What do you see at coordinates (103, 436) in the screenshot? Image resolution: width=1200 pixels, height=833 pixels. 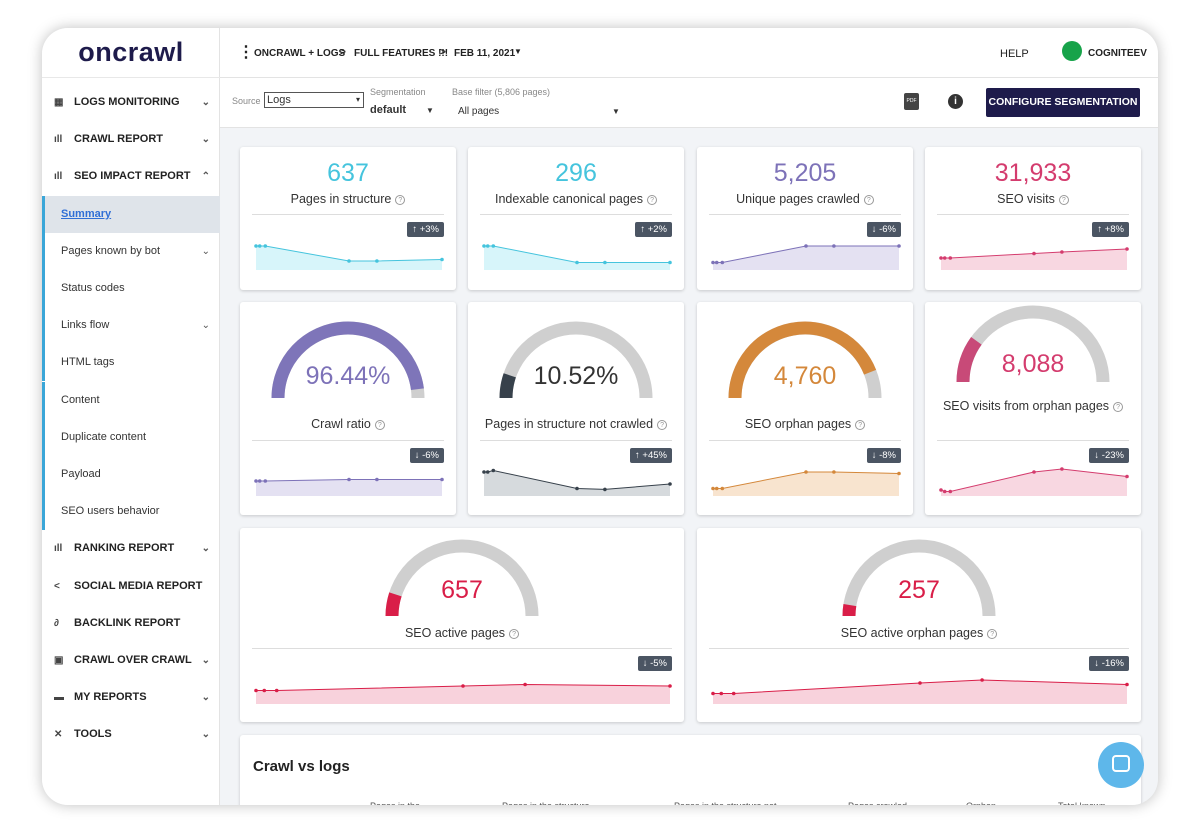 I see `nav-label: Duplicate content` at bounding box center [103, 436].